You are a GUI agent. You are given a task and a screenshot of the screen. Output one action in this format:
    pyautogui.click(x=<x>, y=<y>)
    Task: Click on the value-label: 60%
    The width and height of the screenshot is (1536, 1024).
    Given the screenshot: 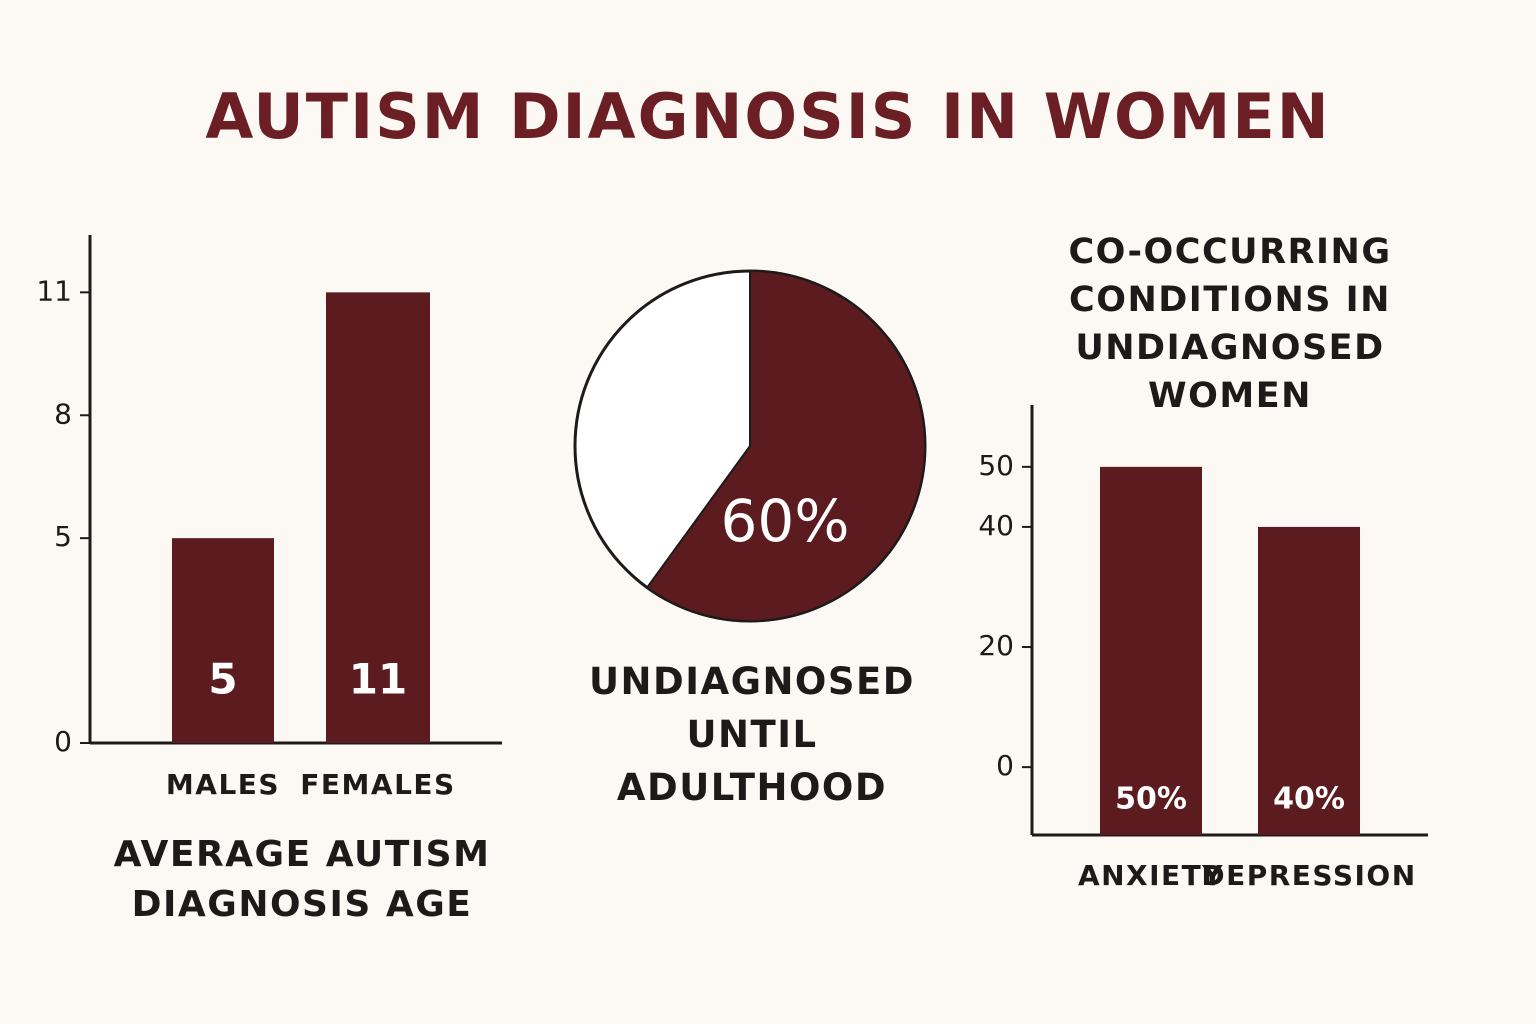 What is the action you would take?
    pyautogui.click(x=785, y=521)
    